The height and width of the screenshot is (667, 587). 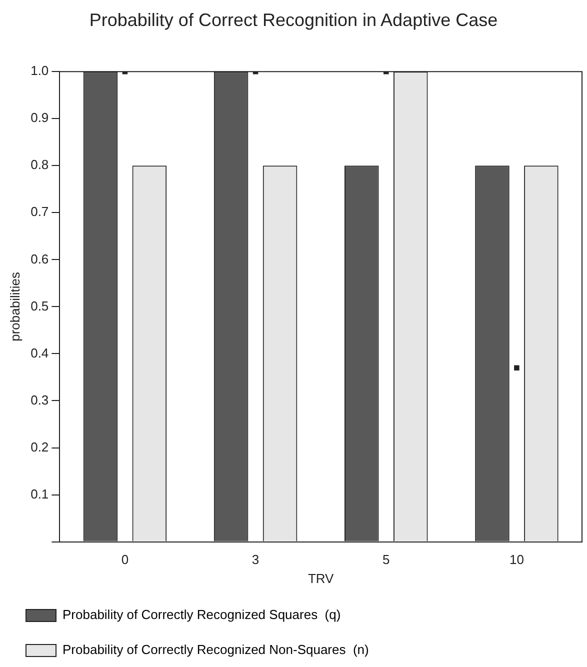 What do you see at coordinates (256, 560) in the screenshot?
I see `x-tick-label: 3` at bounding box center [256, 560].